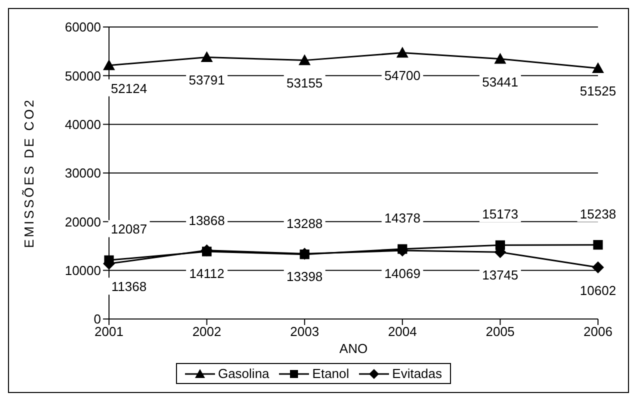 The image size is (637, 401). What do you see at coordinates (82, 270) in the screenshot?
I see `y-tick-label: 10000` at bounding box center [82, 270].